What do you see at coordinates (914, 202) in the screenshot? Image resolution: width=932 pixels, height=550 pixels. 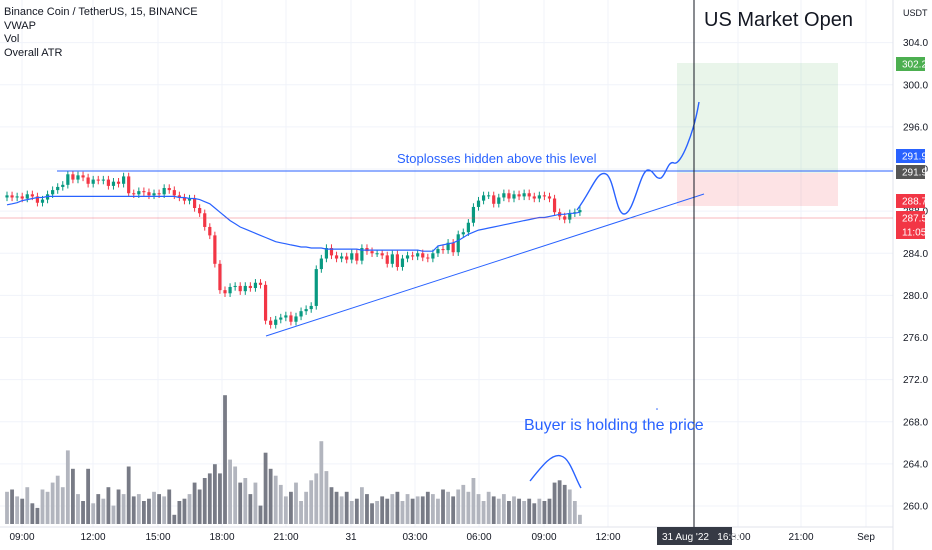 I see `svg-text: 288.7` at bounding box center [914, 202].